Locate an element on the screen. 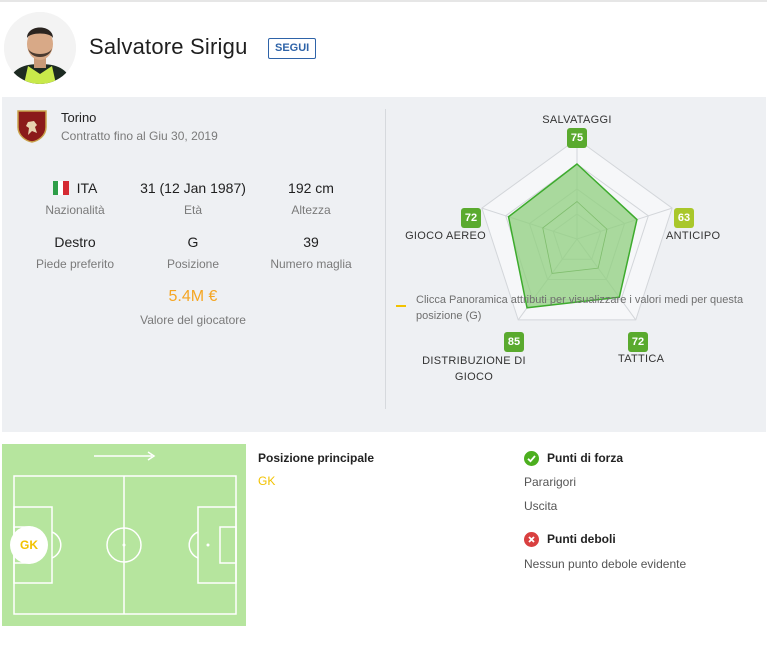 The image size is (767, 645). legend-dash is located at coordinates (401, 306).